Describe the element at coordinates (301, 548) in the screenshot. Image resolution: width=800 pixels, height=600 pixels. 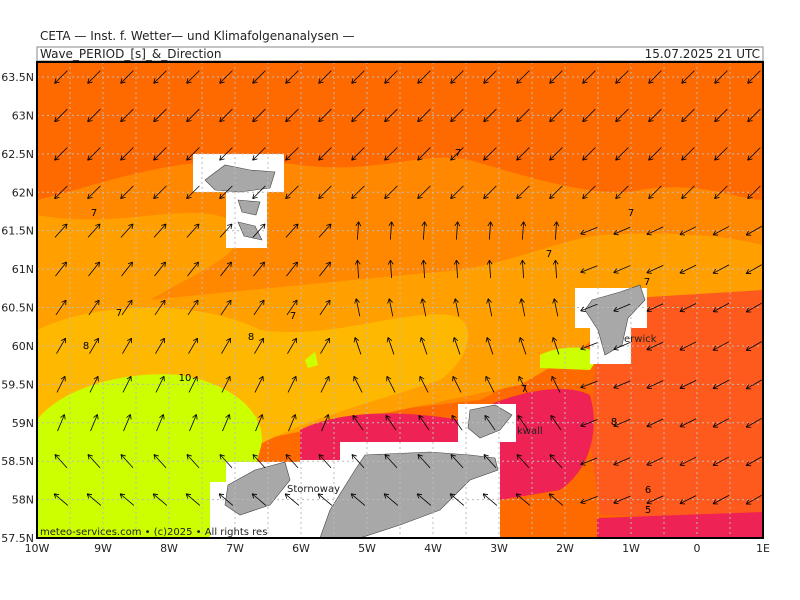
I see `lon-label: 6W` at that location.